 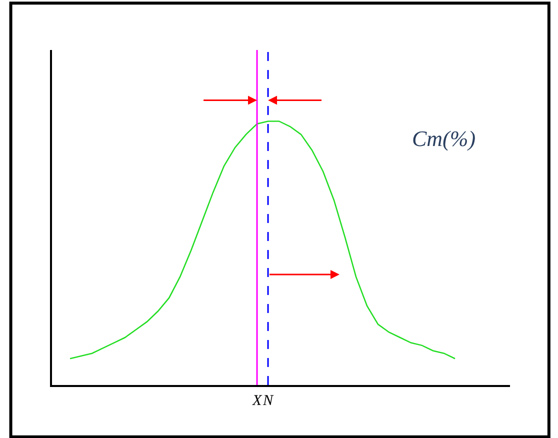 What do you see at coordinates (444, 138) in the screenshot?
I see `annotation: Cm(%)` at bounding box center [444, 138].